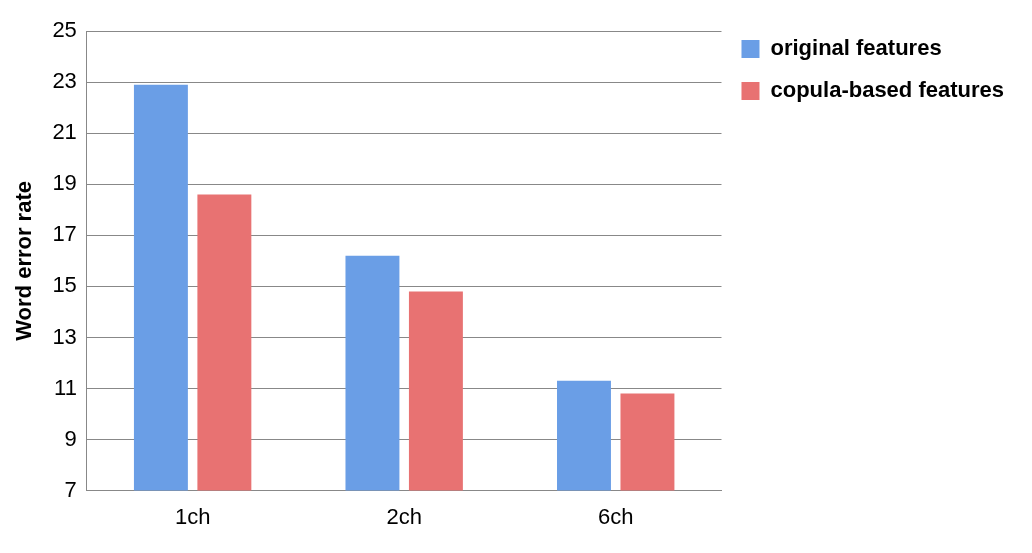 This screenshot has height=553, width=1032. I want to click on y-tick-label: 13, so click(64, 336).